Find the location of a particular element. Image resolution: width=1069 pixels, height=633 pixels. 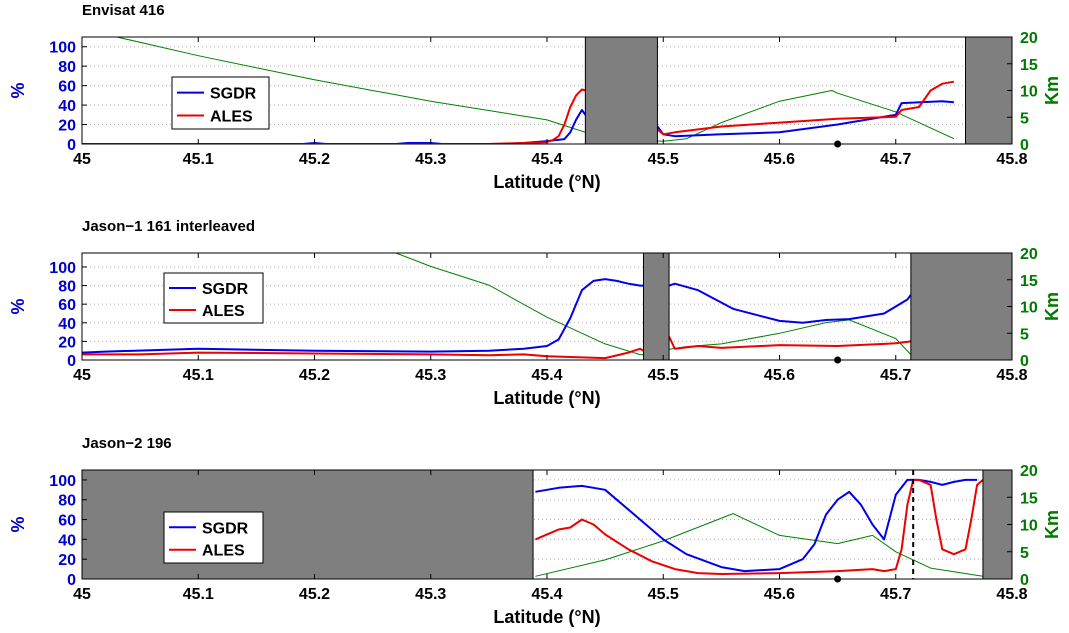

chart-title: Jason−1 161 interleaved is located at coordinates (168, 226).